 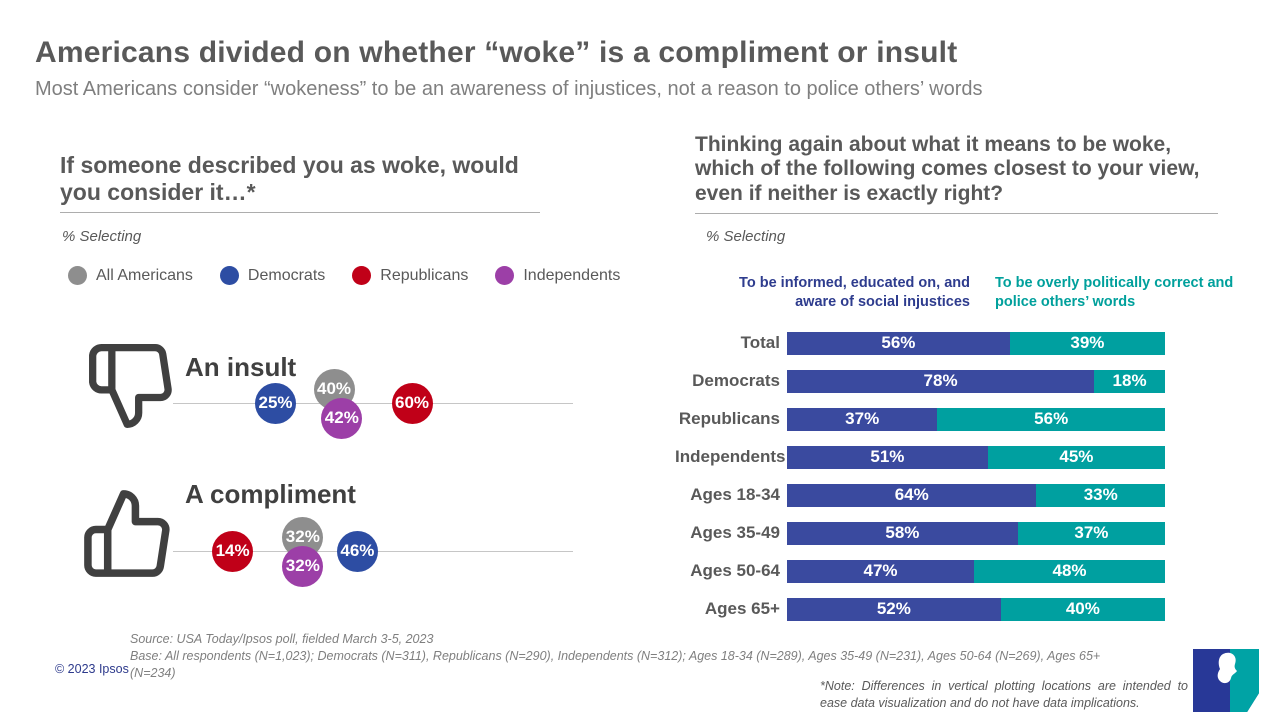 I want to click on bar-row-independents: Independents 51% 45%, so click(x=927, y=457).